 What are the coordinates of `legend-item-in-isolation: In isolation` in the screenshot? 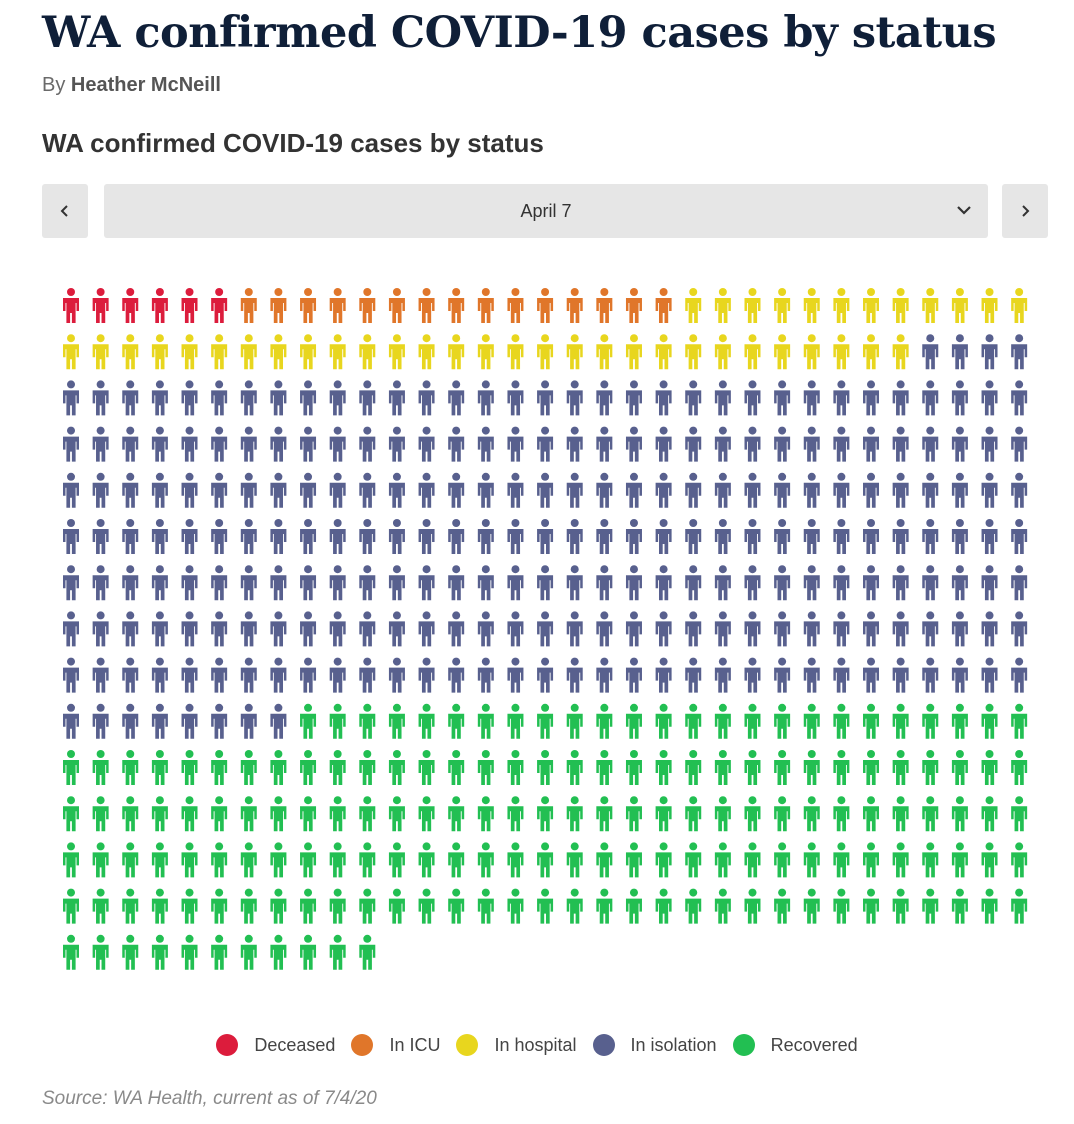 It's located at (654, 1045).